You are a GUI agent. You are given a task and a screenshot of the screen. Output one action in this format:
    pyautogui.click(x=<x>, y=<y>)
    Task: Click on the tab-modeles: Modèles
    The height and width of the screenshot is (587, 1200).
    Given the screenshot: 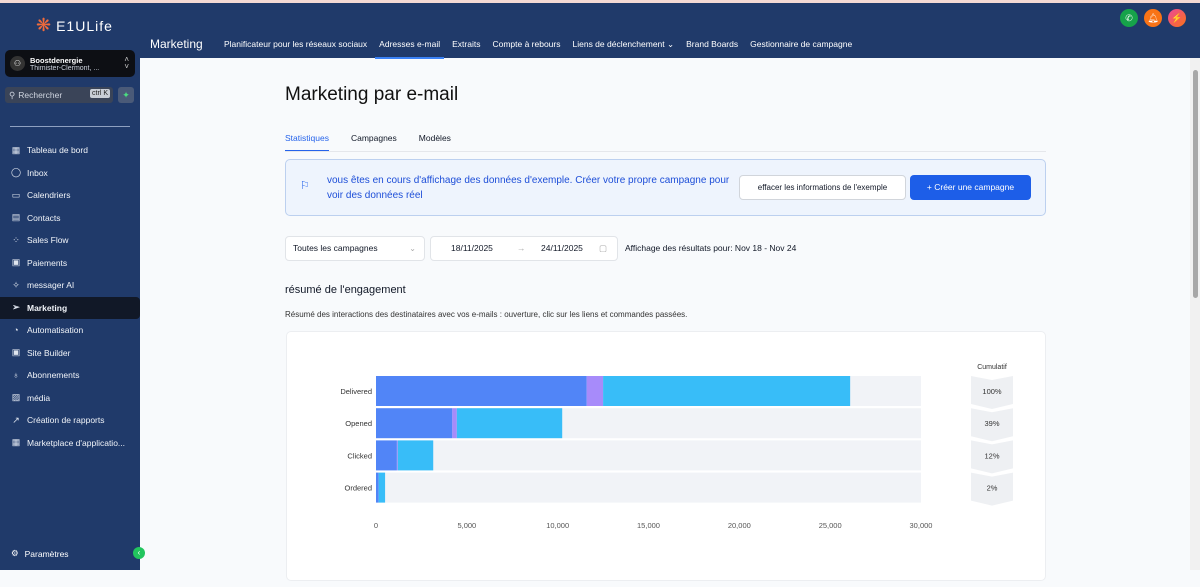 What is the action you would take?
    pyautogui.click(x=434, y=138)
    